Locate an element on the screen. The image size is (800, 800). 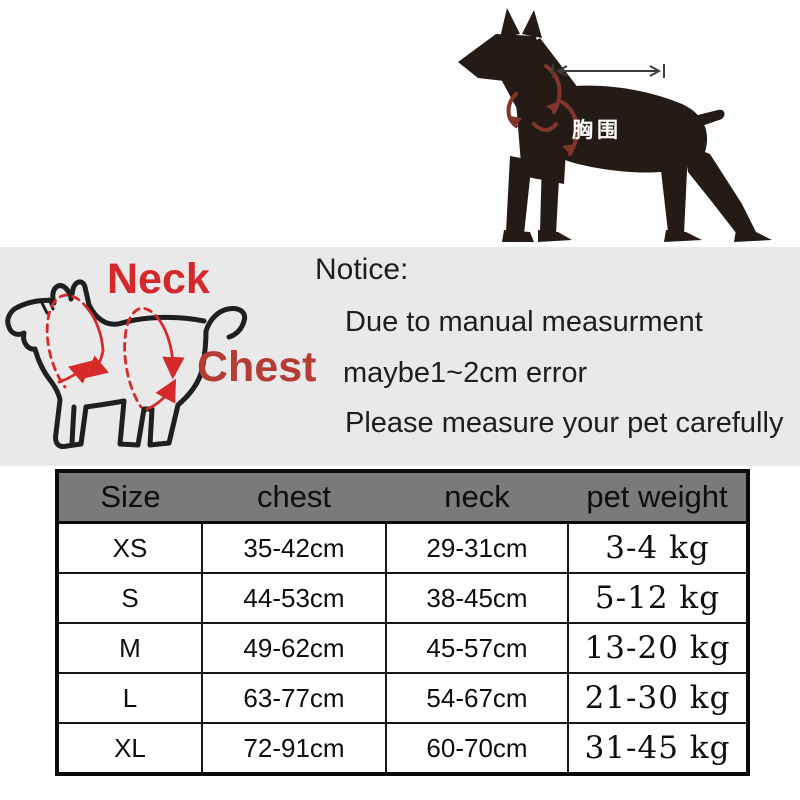
cell-weight: 5-12 kg is located at coordinates (658, 598).